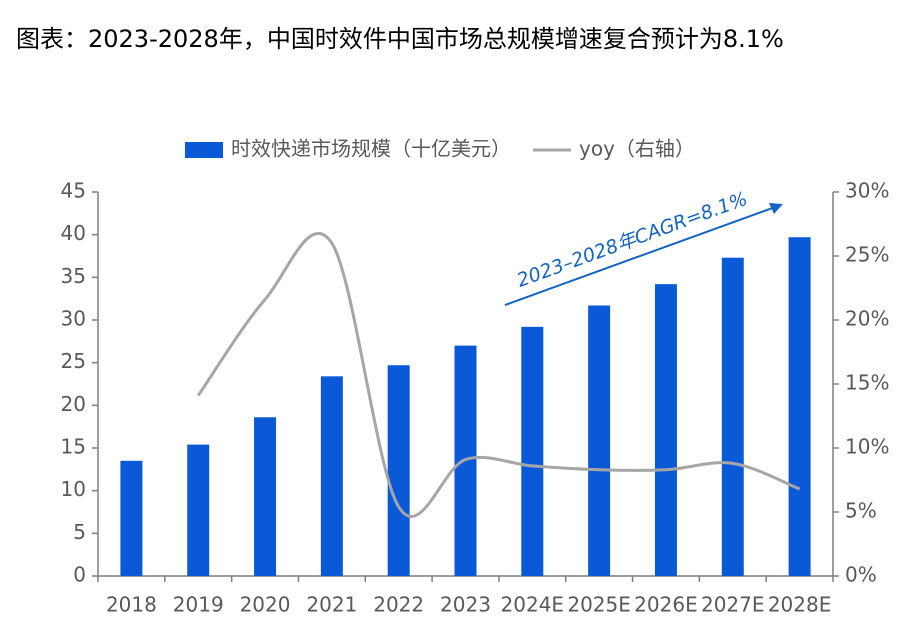  What do you see at coordinates (533, 605) in the screenshot?
I see `x-tick-label: 2024E` at bounding box center [533, 605].